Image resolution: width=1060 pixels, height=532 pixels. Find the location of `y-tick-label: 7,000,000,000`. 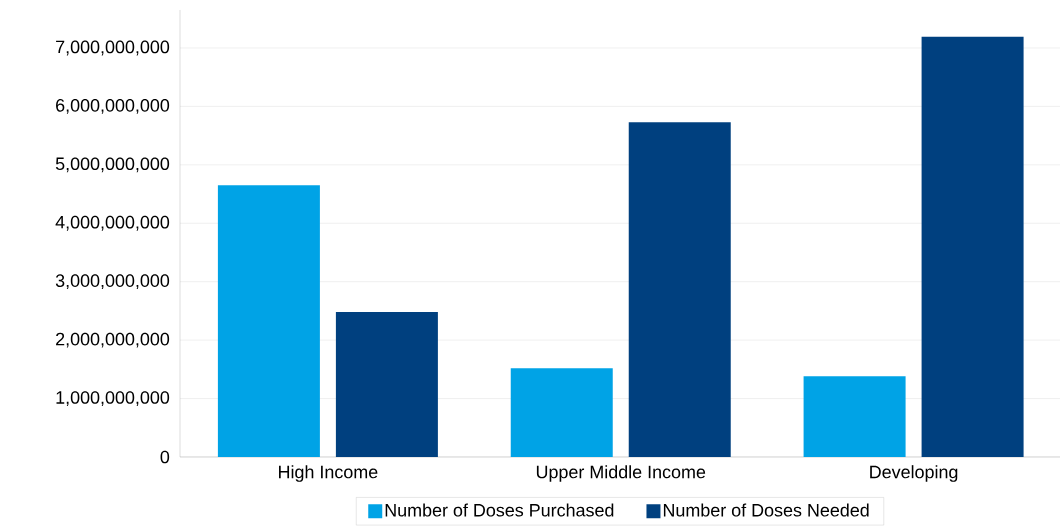

y-tick-label: 7,000,000,000 is located at coordinates (113, 48).